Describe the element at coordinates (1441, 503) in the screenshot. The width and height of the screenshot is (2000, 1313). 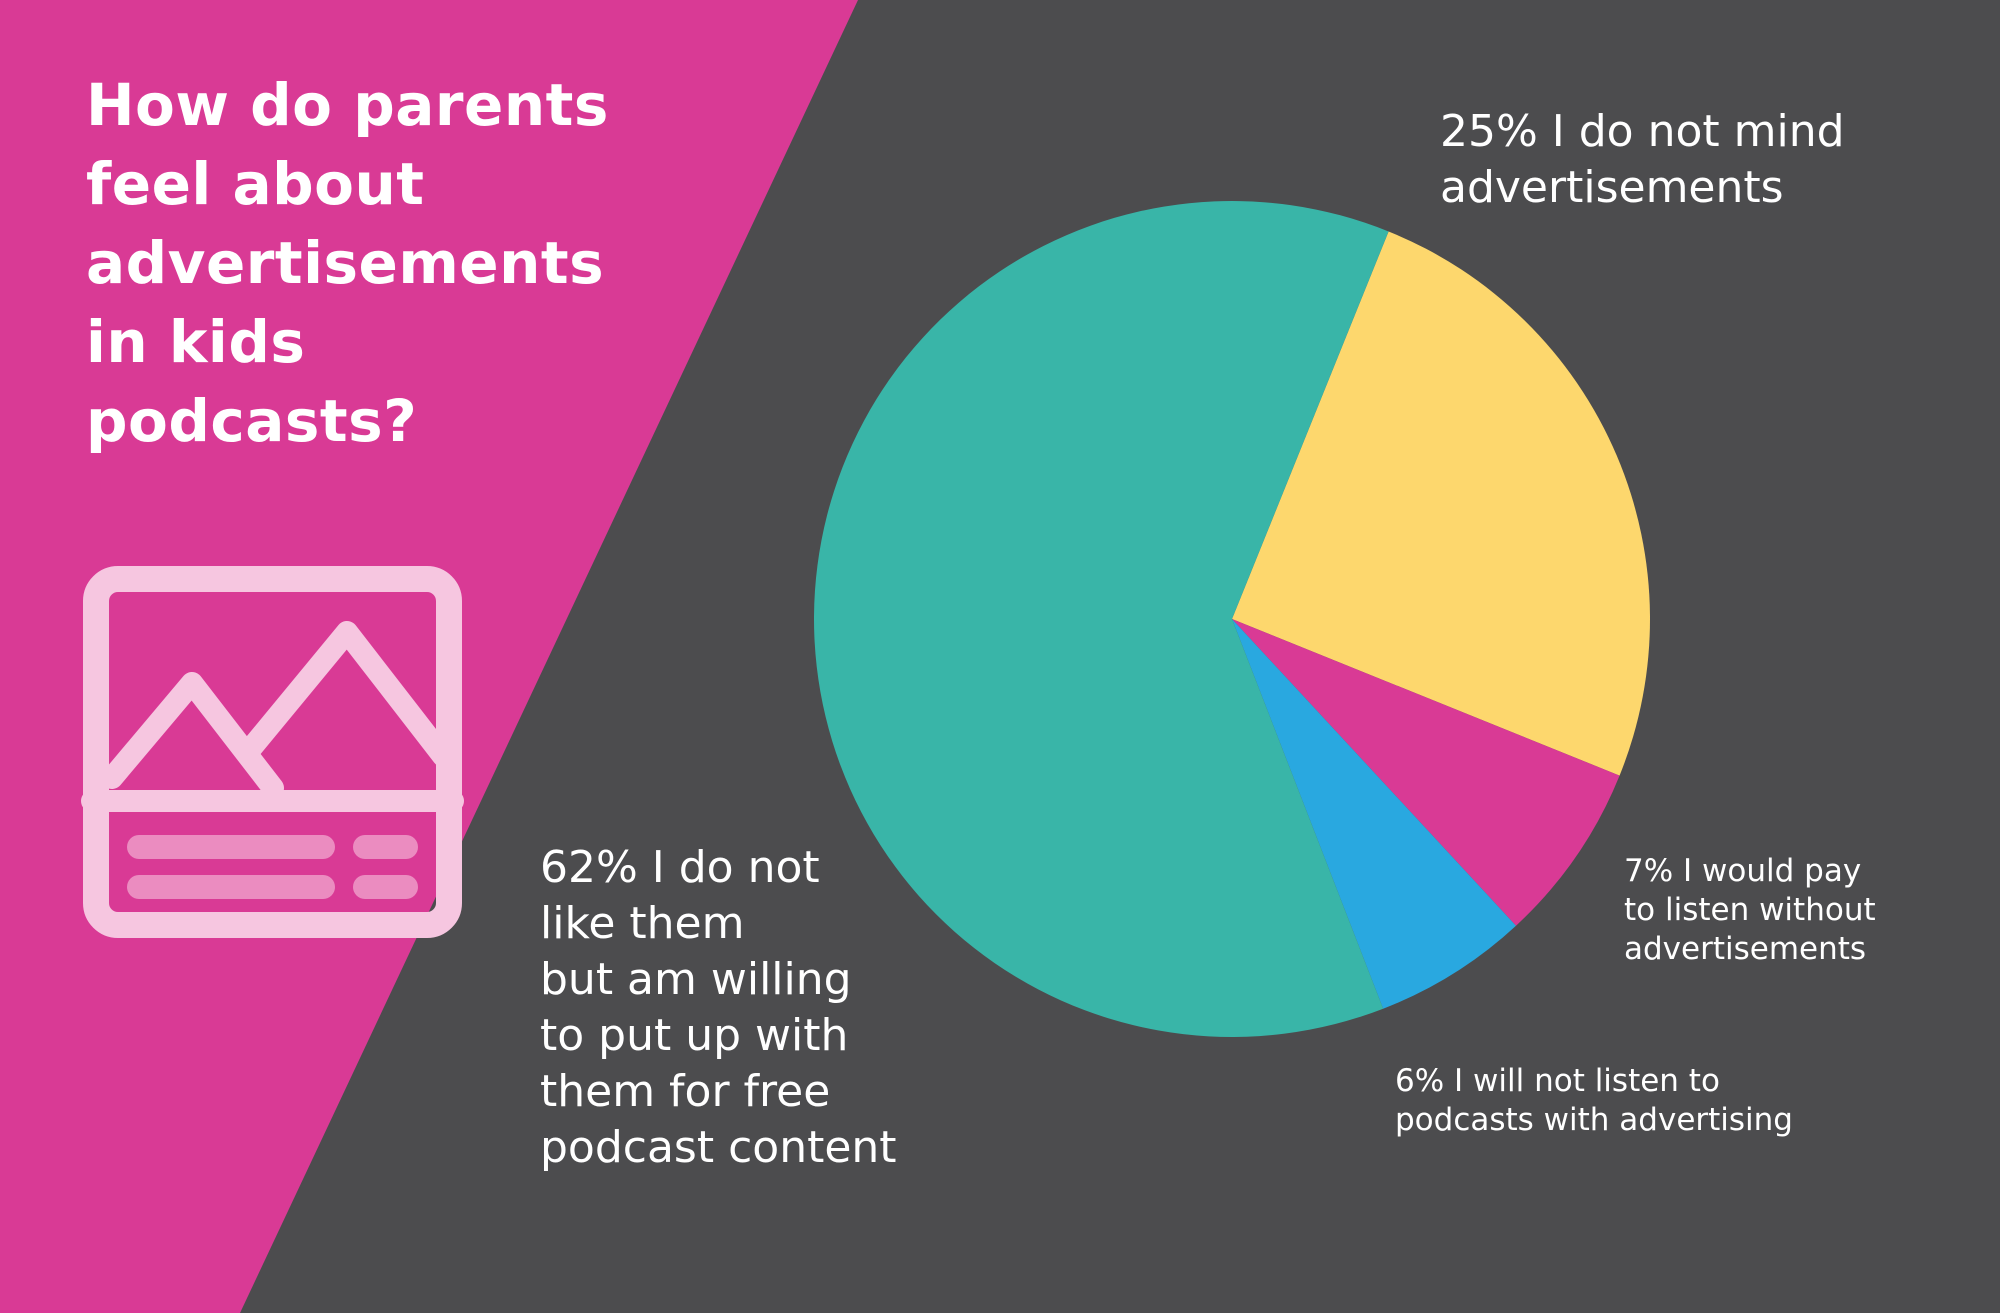
I see `pie-slice-do-not-mind` at that location.